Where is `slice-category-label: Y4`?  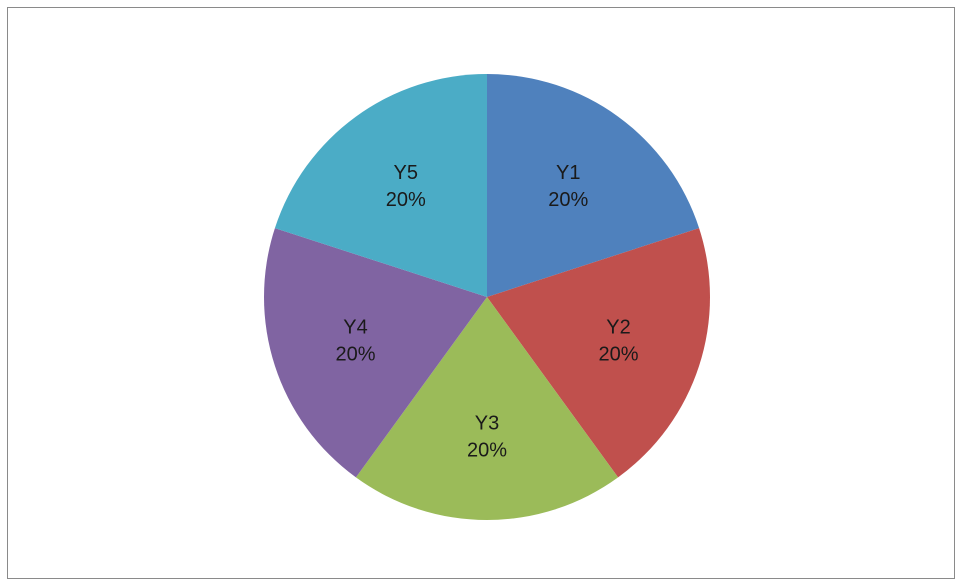
slice-category-label: Y4 is located at coordinates (355, 328).